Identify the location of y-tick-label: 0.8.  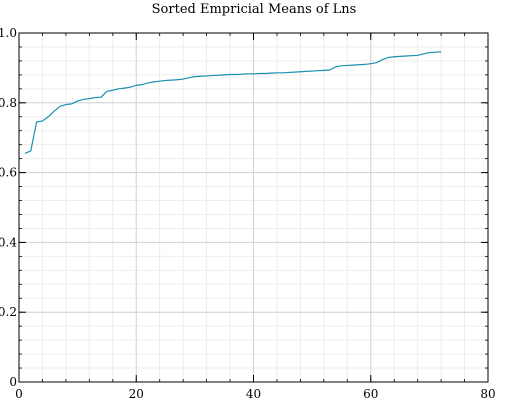
(8, 103).